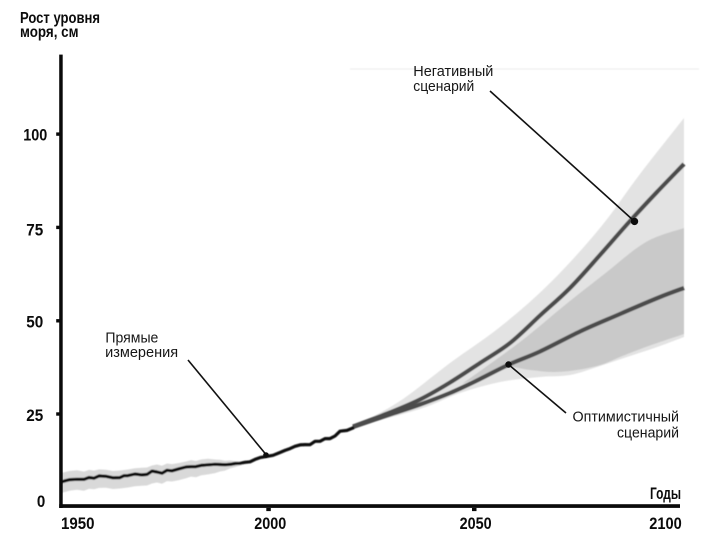 This screenshot has height=548, width=703. What do you see at coordinates (476, 524) in the screenshot?
I see `svg-text: 2050` at bounding box center [476, 524].